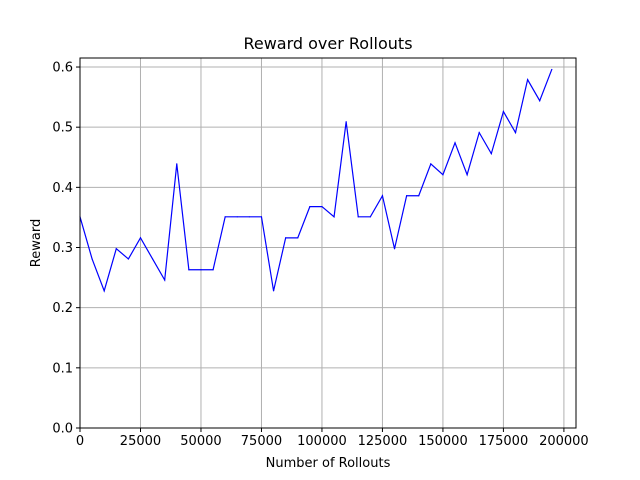  I want to click on x-tick-label: 50000, so click(200, 441).